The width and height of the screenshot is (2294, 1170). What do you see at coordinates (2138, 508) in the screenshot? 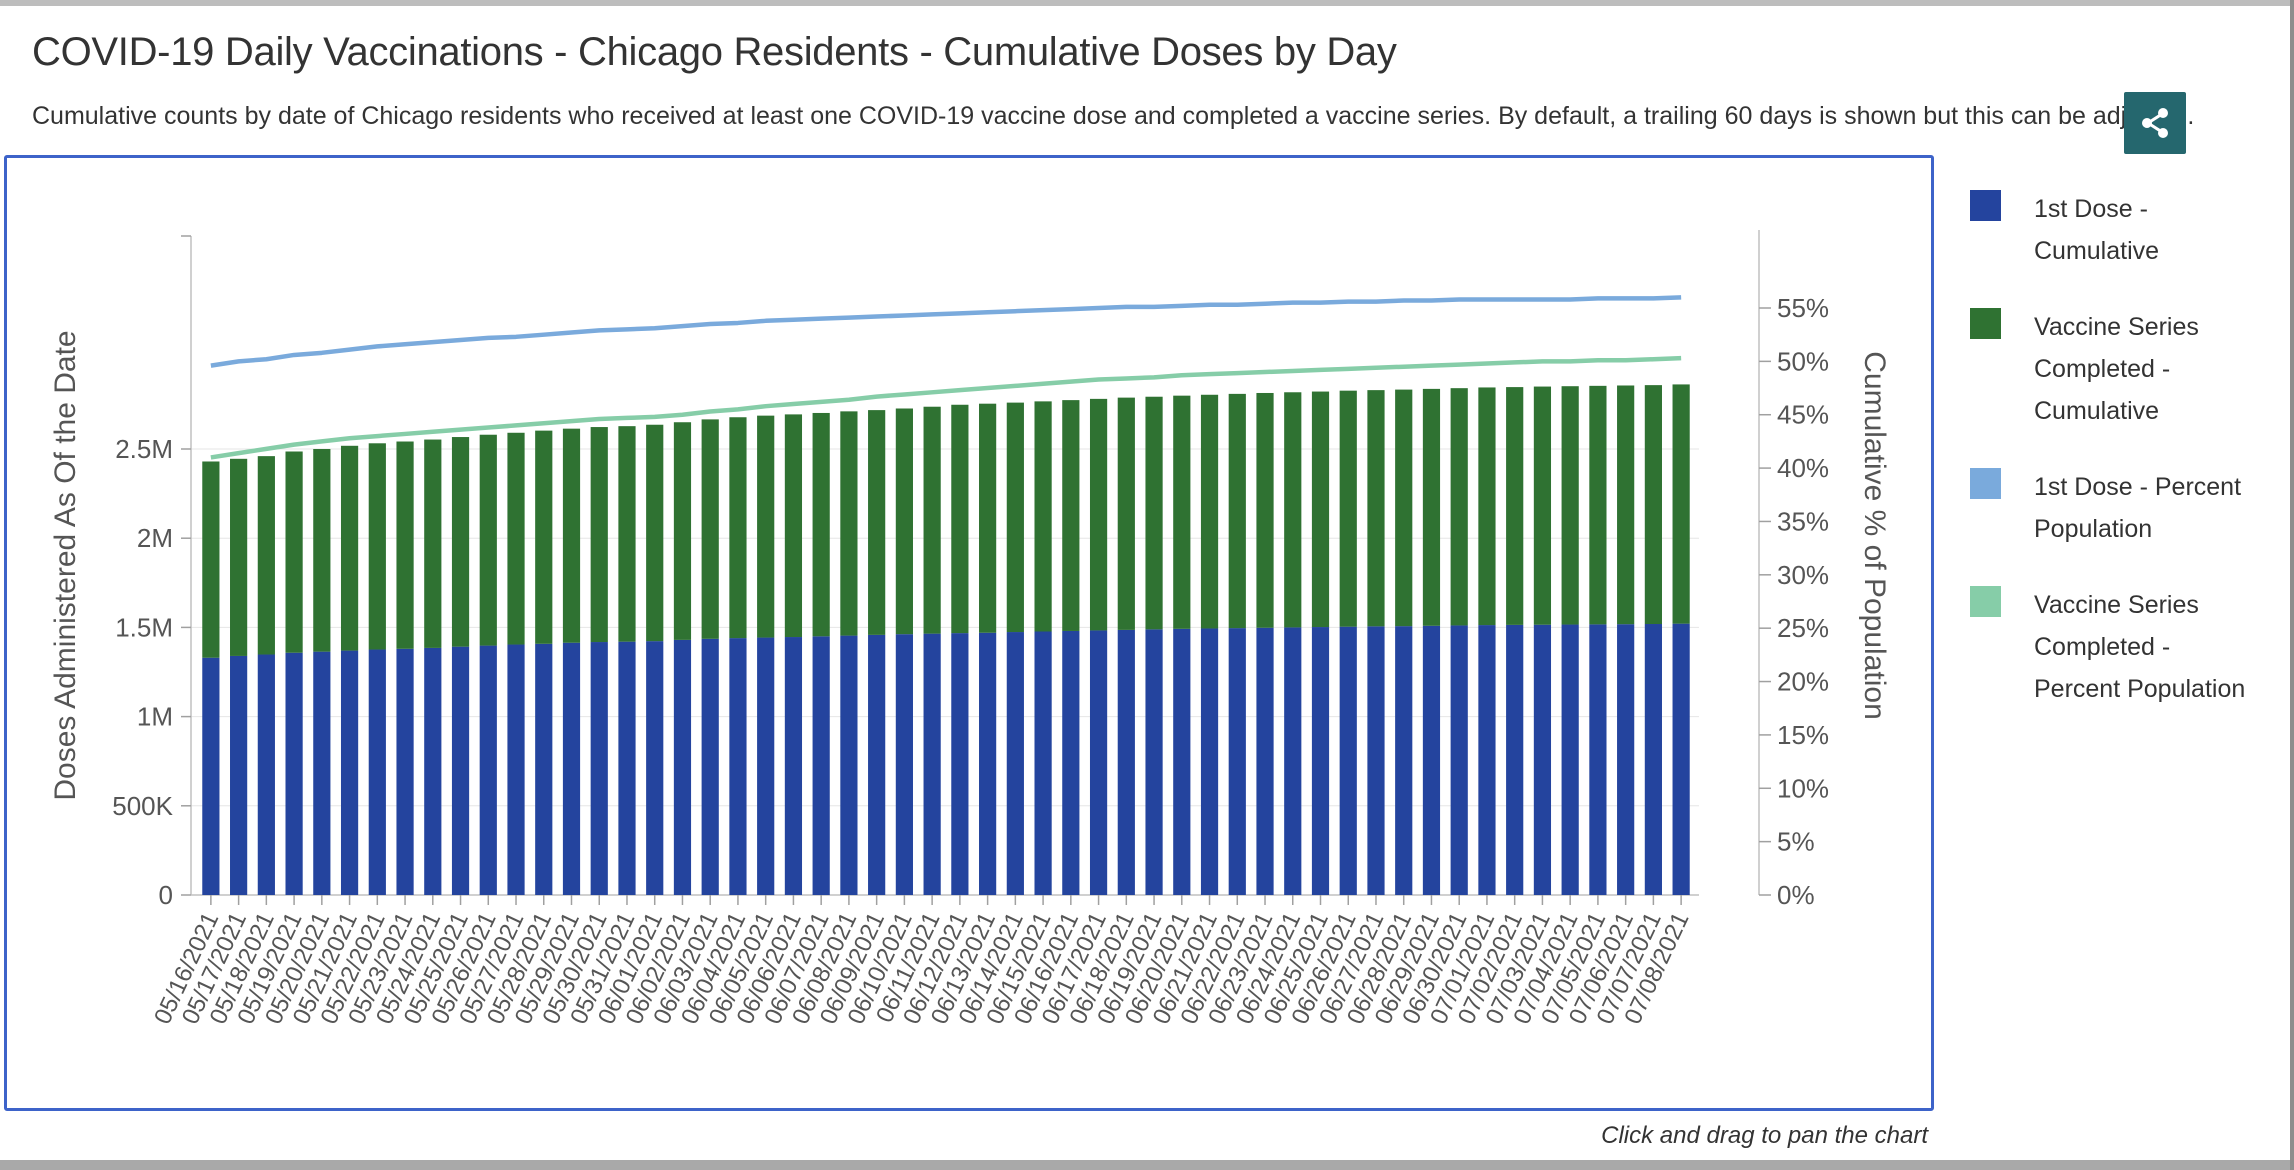
I see `legend-label: 1st Dose - Percent Population` at bounding box center [2138, 508].